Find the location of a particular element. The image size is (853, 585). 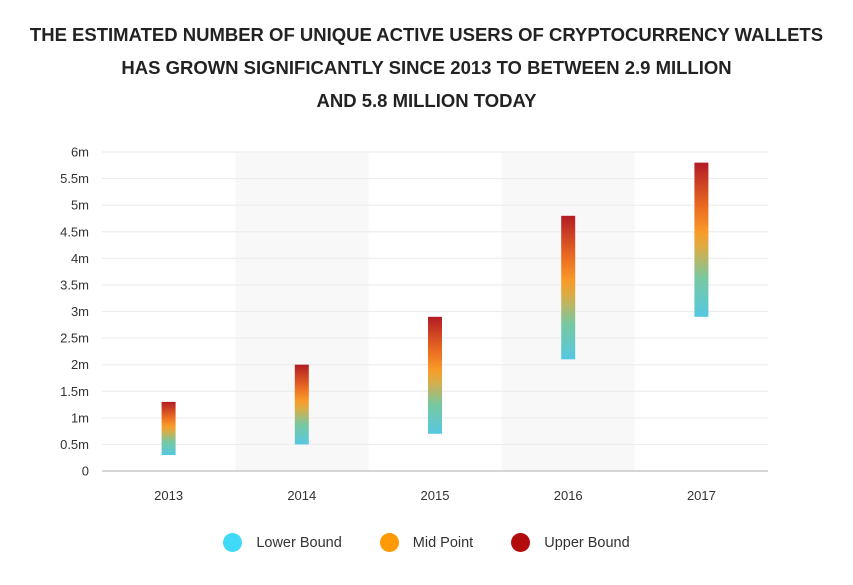

legend-item-upper-bound: Upper Bound is located at coordinates (570, 542).